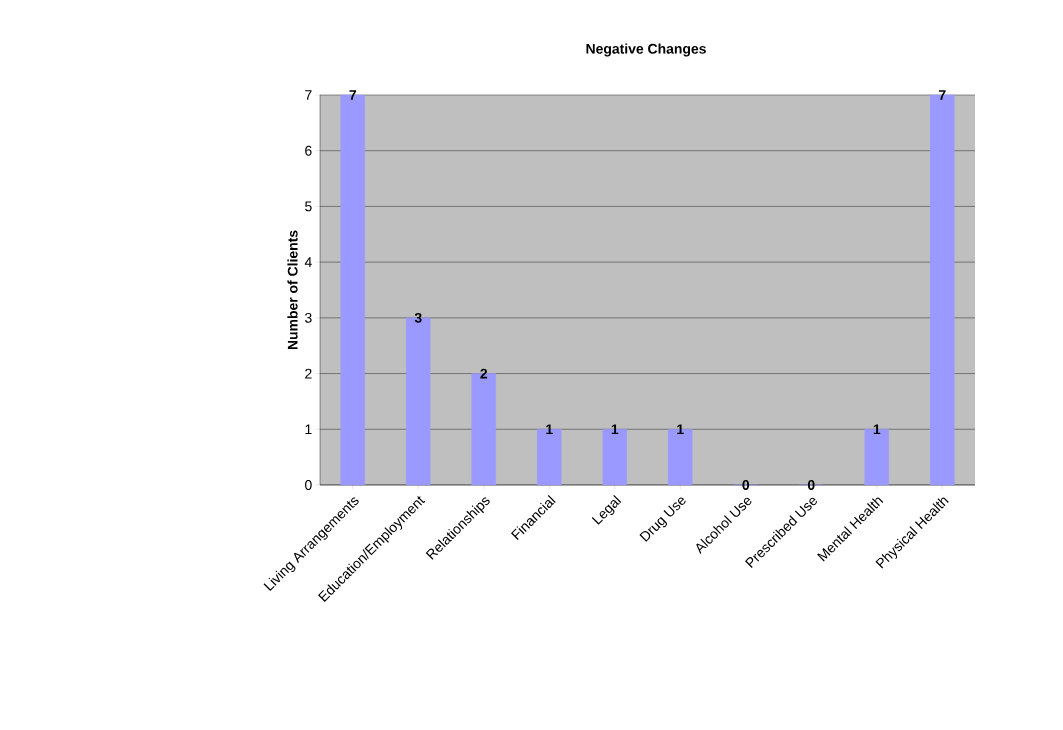  Describe the element at coordinates (308, 206) in the screenshot. I see `y-tick-label: 5` at that location.